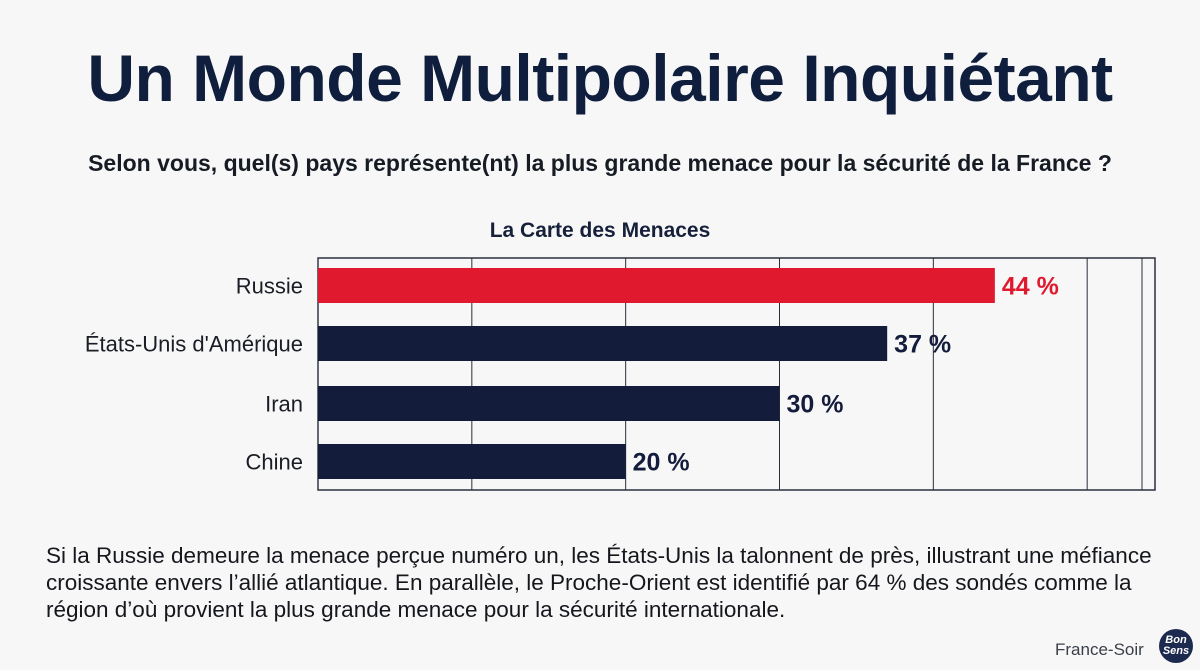 Image resolution: width=1200 pixels, height=670 pixels. What do you see at coordinates (269, 286) in the screenshot?
I see `category-label: Russie` at bounding box center [269, 286].